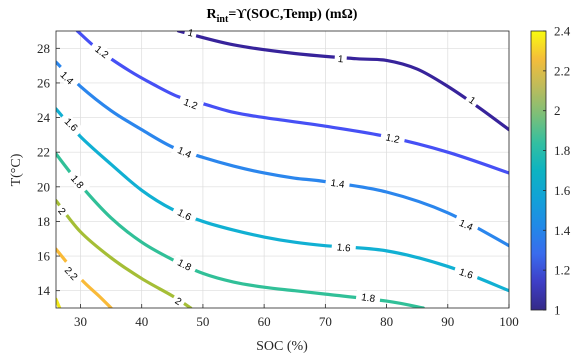 The width and height of the screenshot is (585, 360). What do you see at coordinates (509, 321) in the screenshot?
I see `x-tick-label: 100` at bounding box center [509, 321].